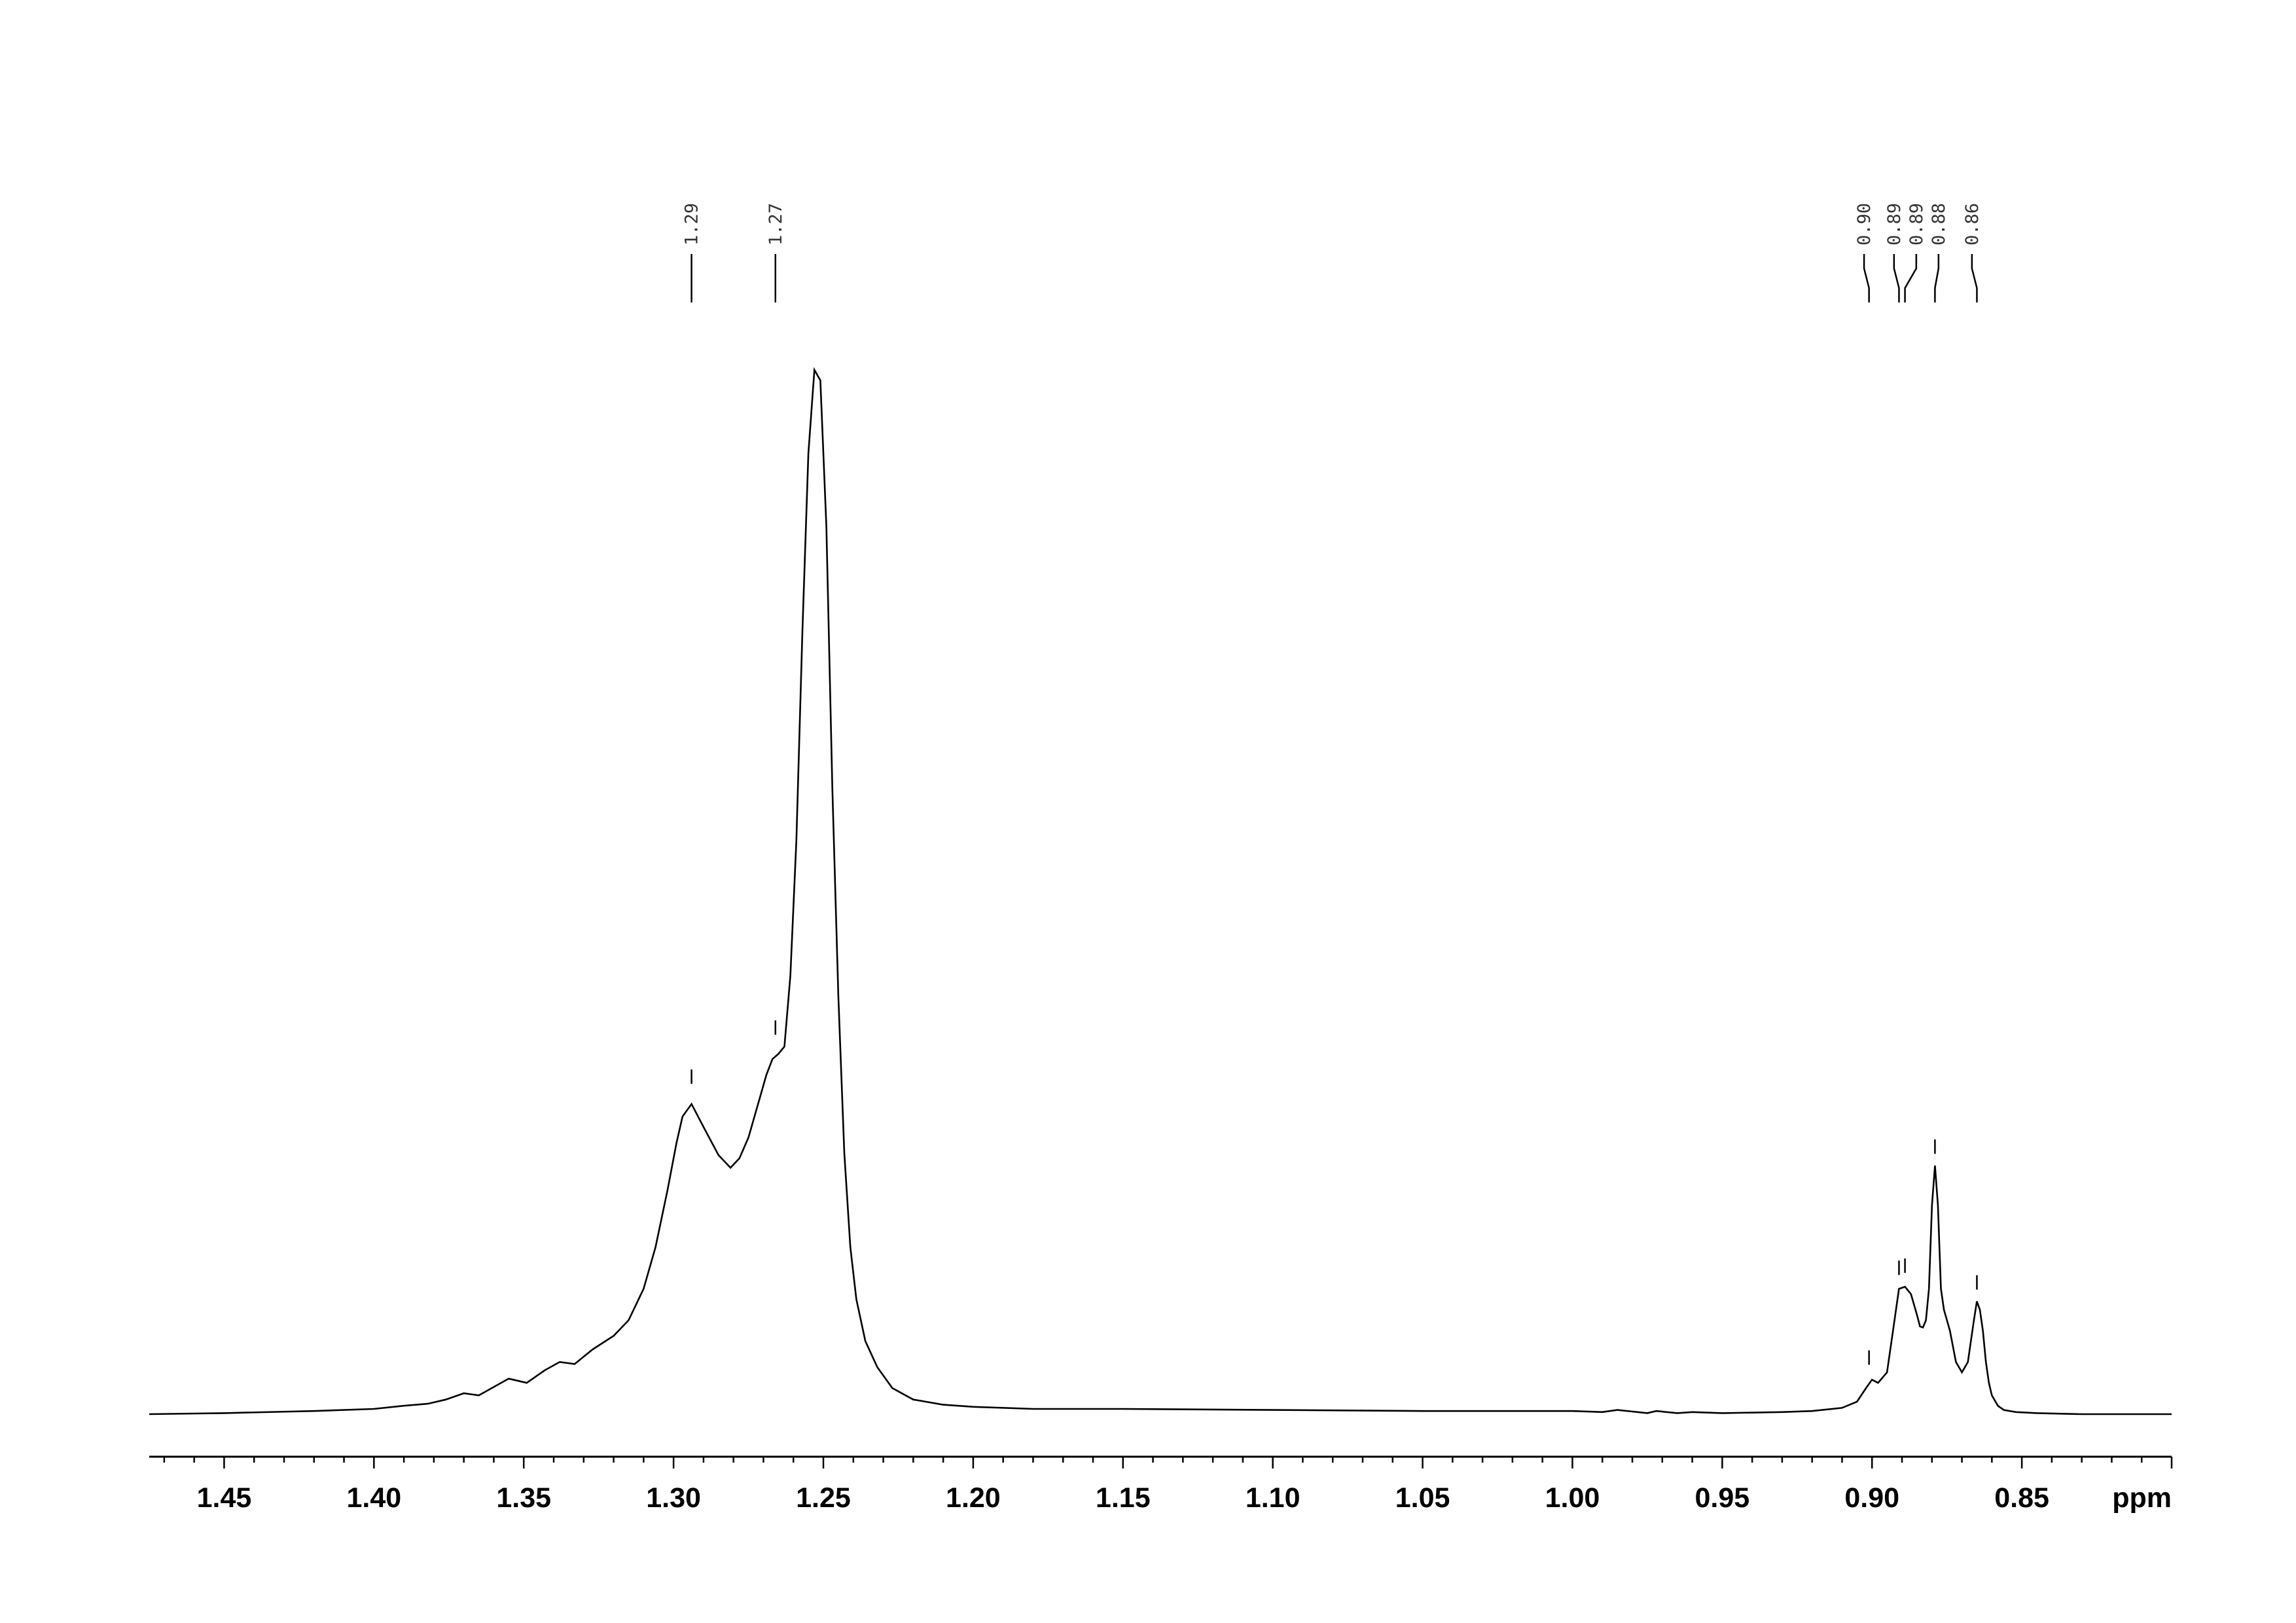 Image resolution: width=2296 pixels, height=1623 pixels. What do you see at coordinates (776, 252) in the screenshot?
I see `peak-label: 1.27` at bounding box center [776, 252].